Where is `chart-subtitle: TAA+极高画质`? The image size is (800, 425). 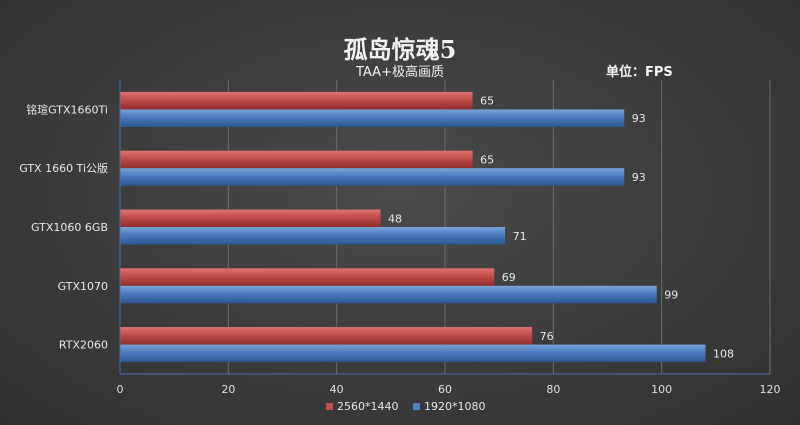
chart-subtitle: TAA+极高画质 is located at coordinates (400, 72).